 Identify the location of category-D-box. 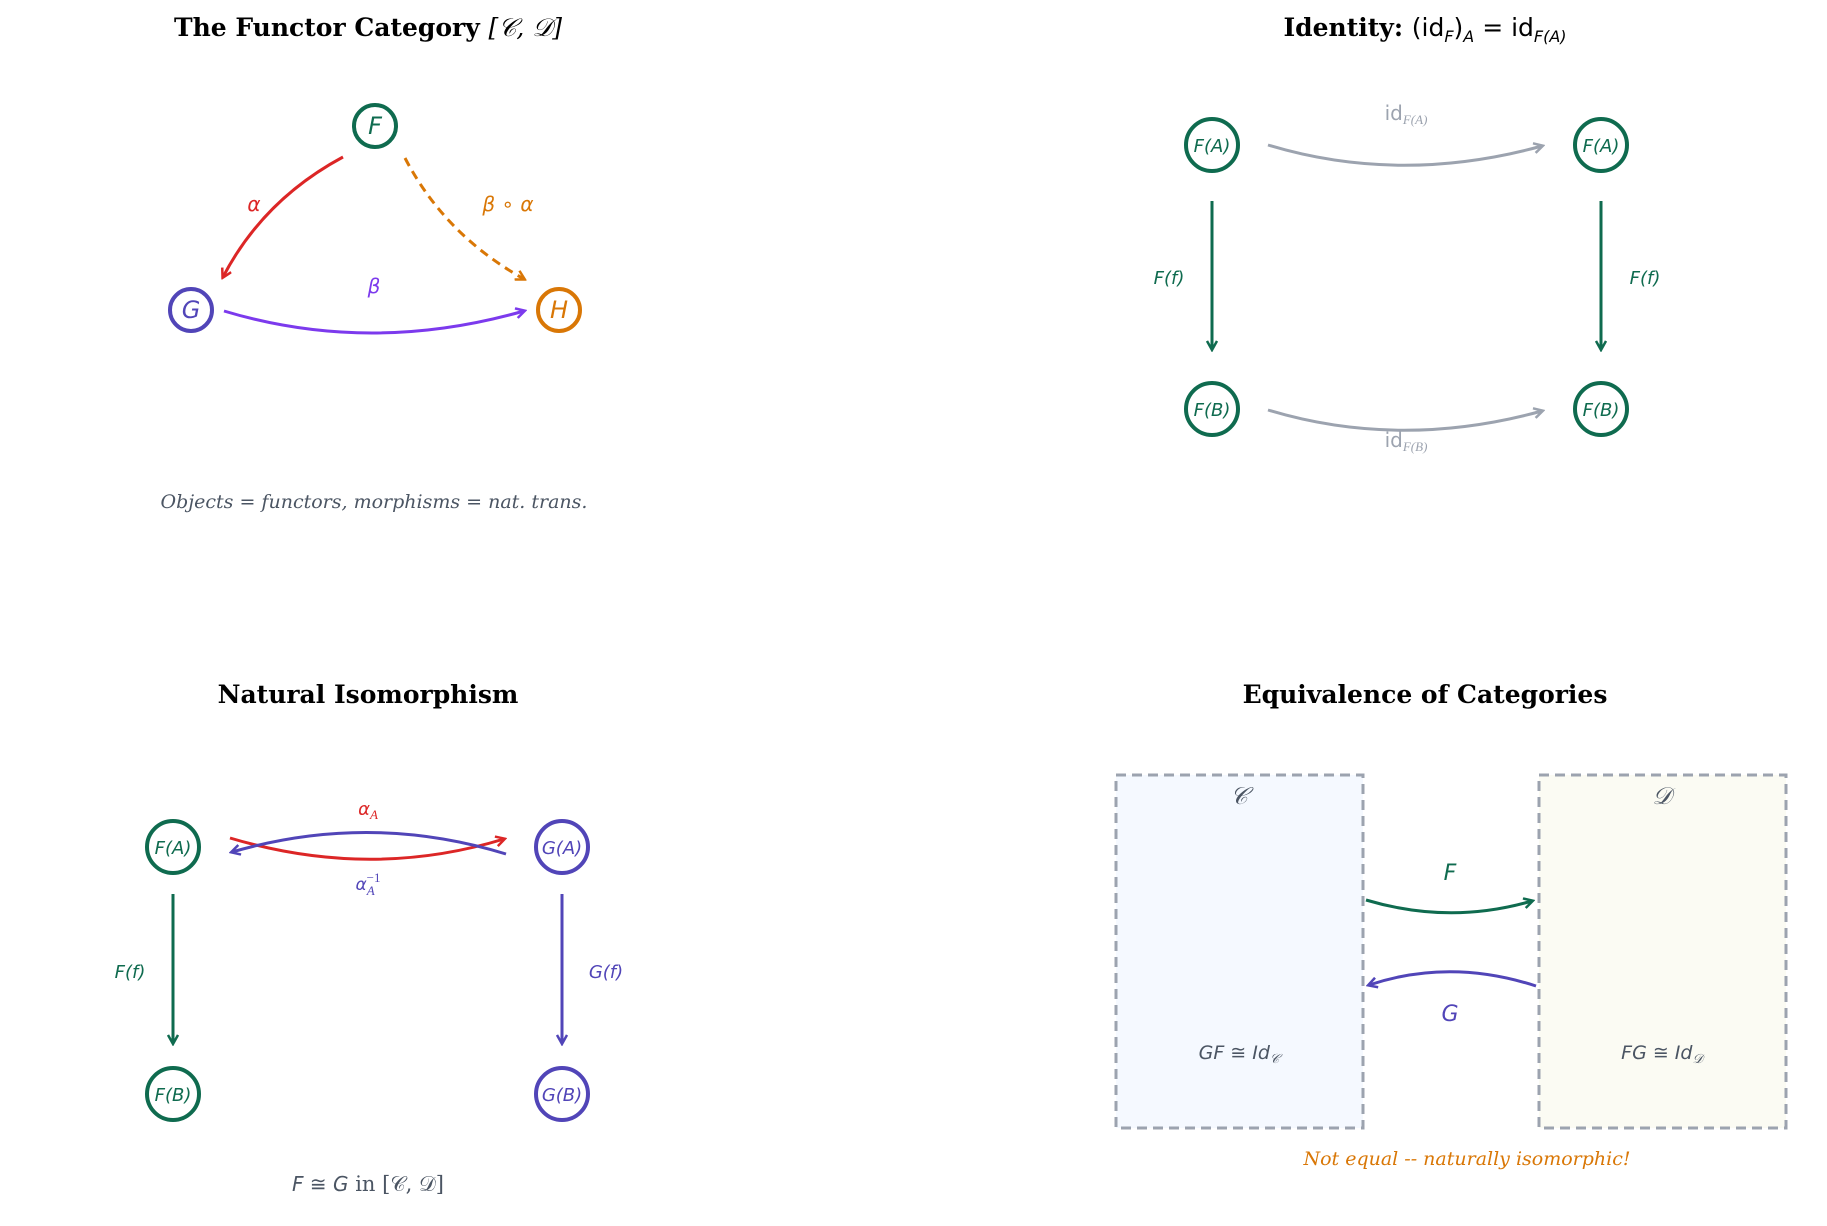
(1662, 951).